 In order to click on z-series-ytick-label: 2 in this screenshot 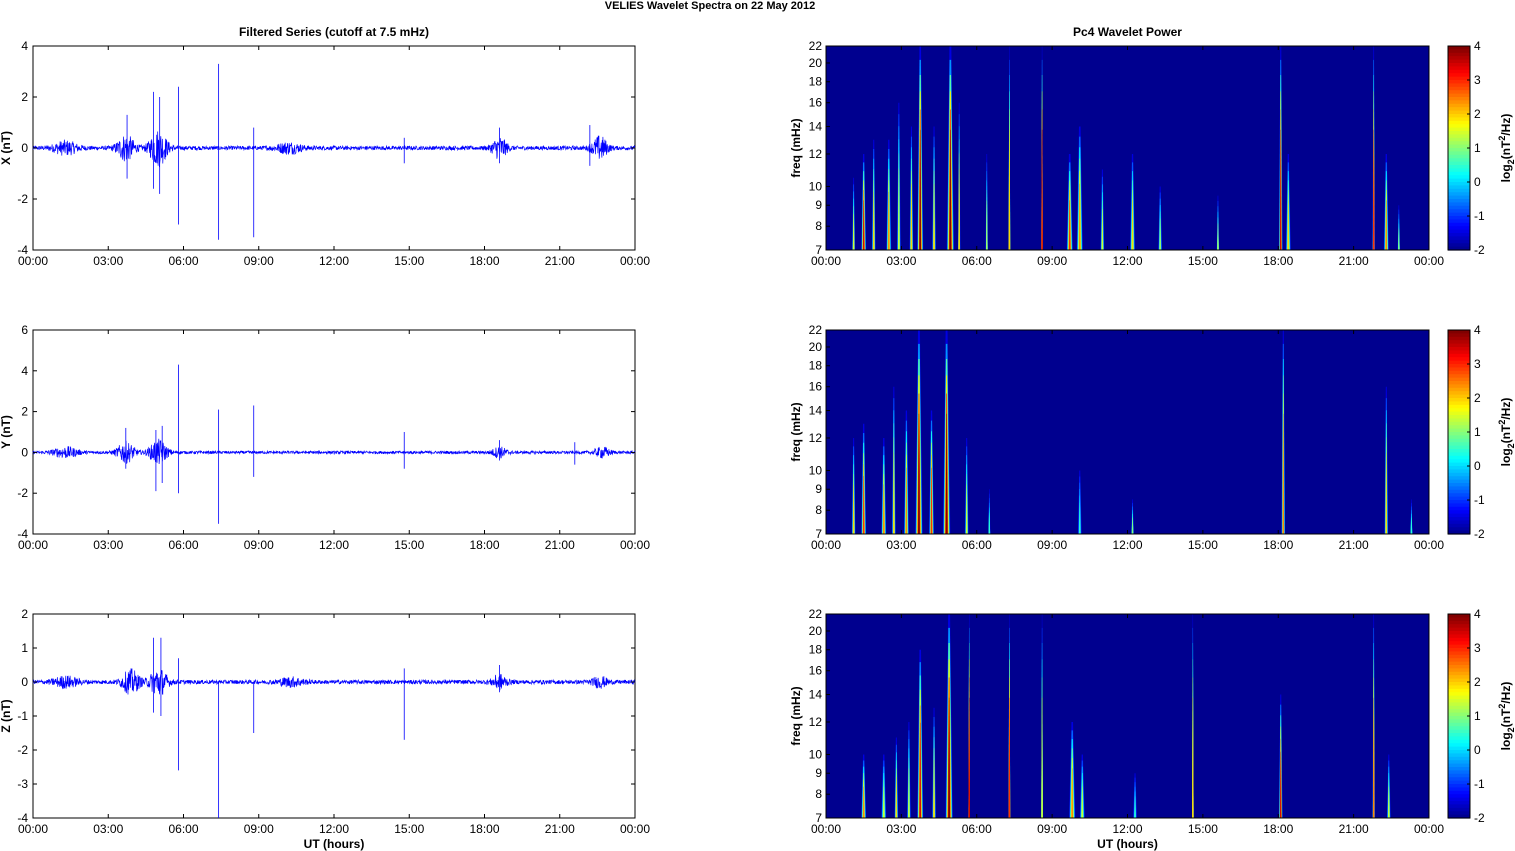, I will do `click(24, 614)`.